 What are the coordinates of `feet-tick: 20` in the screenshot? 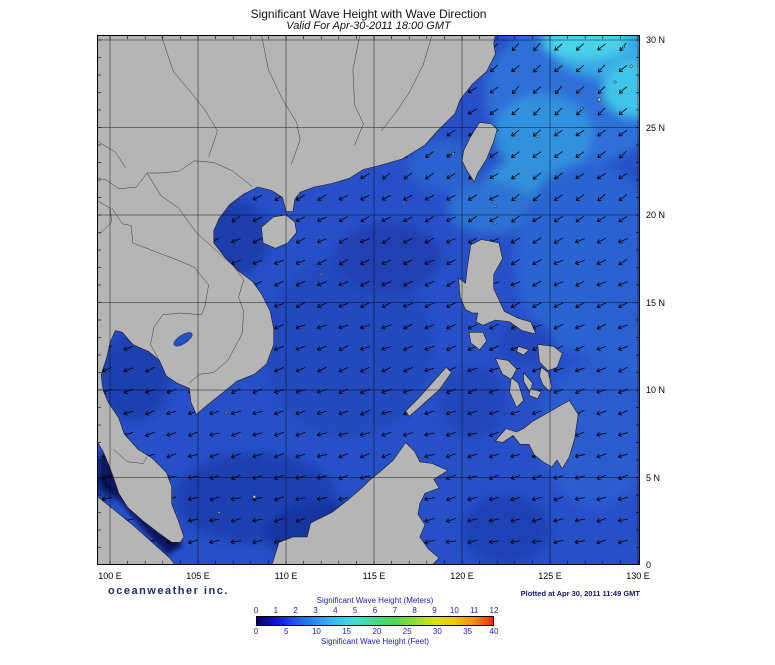 It's located at (377, 631).